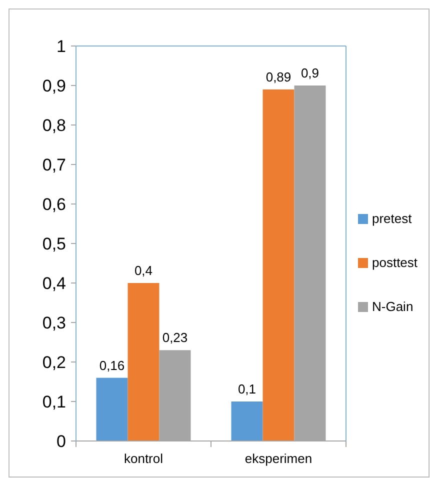 This screenshot has height=478, width=430. Describe the element at coordinates (144, 458) in the screenshot. I see `x-tick-label: kontrol` at that location.